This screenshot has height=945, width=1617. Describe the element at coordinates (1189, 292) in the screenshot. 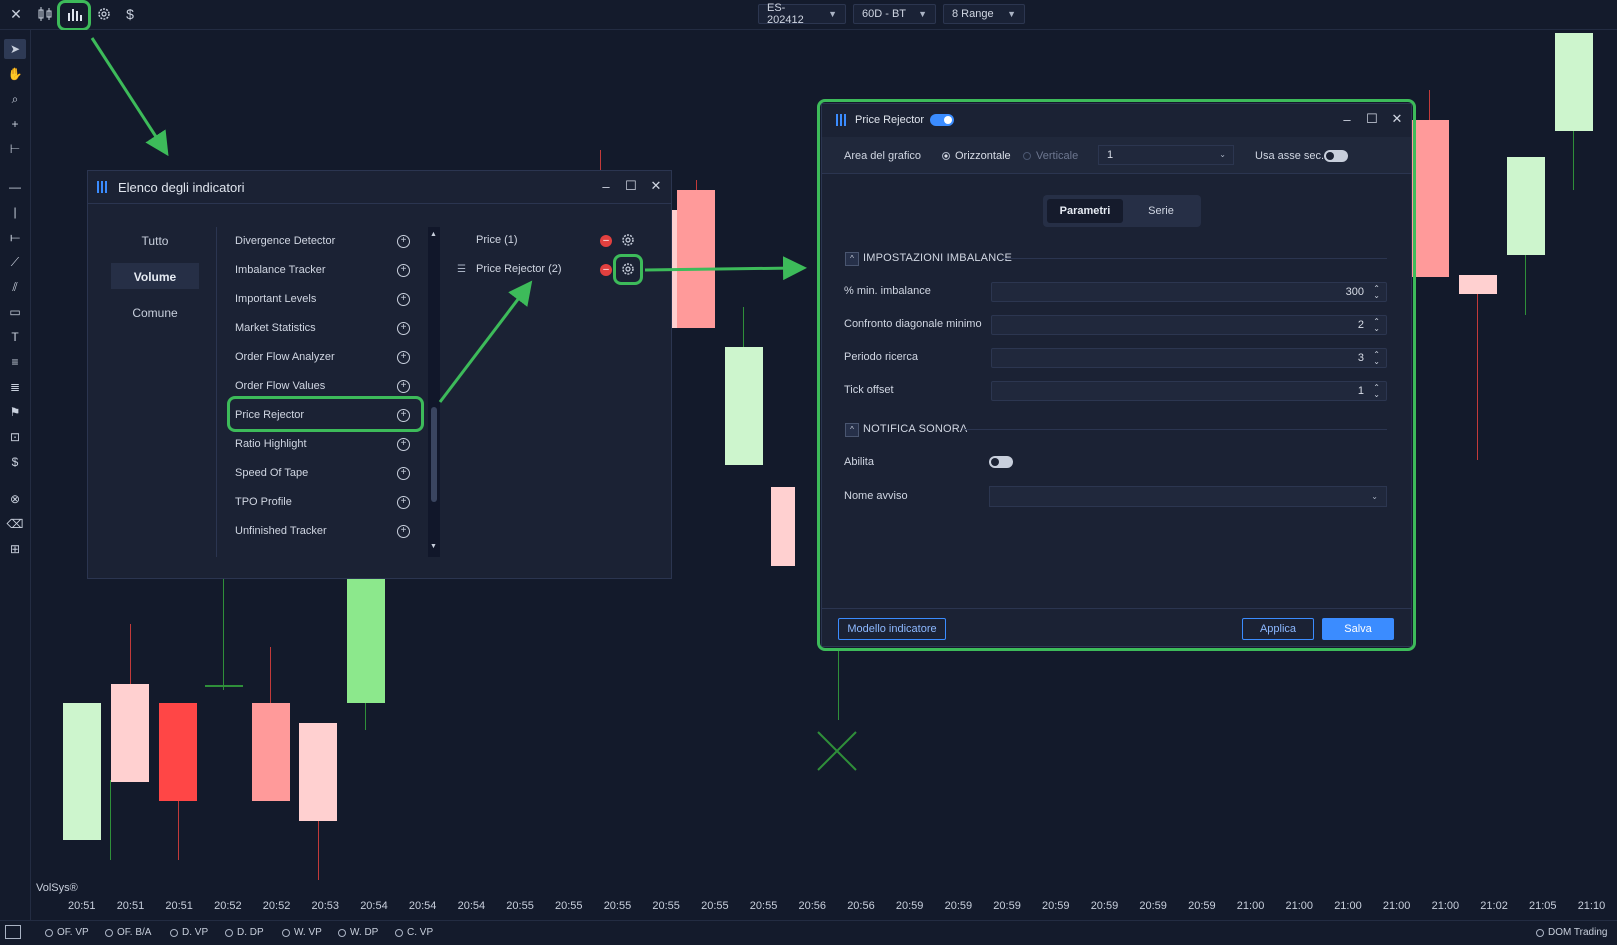

I see `min-imbalance-input: 300 ⌃ ⌄` at that location.